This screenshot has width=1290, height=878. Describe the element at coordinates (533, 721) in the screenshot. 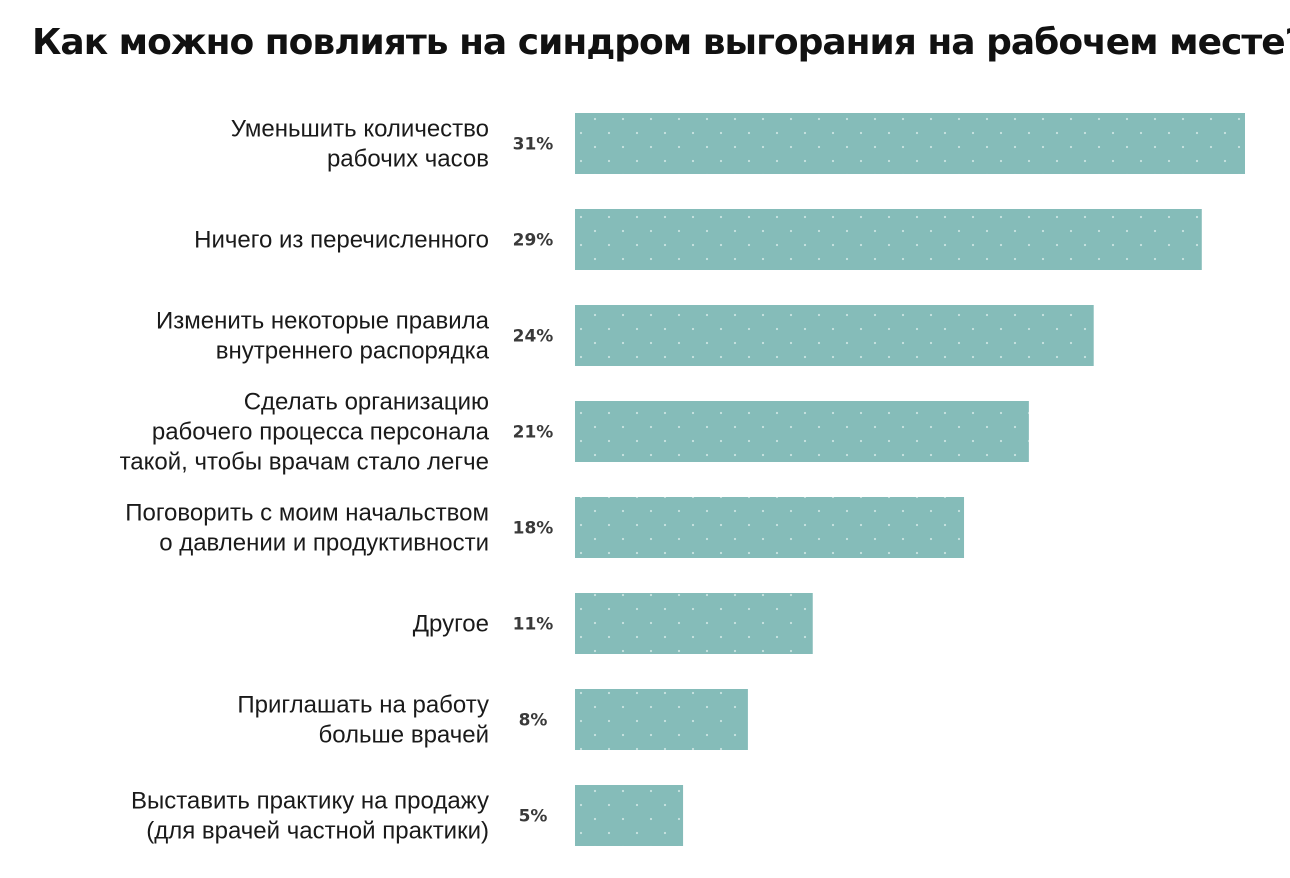

I see `value-label: 8%` at that location.